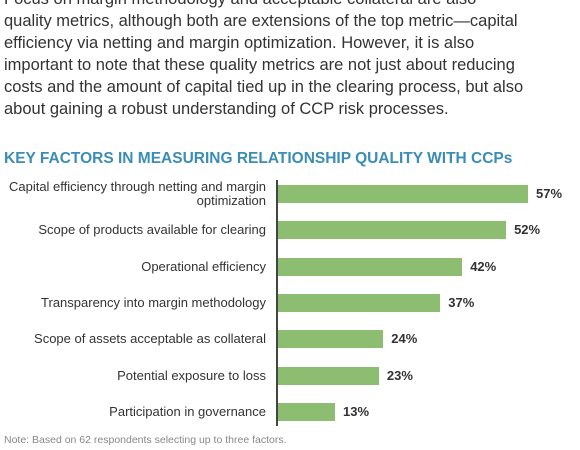 The image size is (580, 450). What do you see at coordinates (150, 339) in the screenshot?
I see `category-label: Scope of assets acceptable as collateral` at bounding box center [150, 339].